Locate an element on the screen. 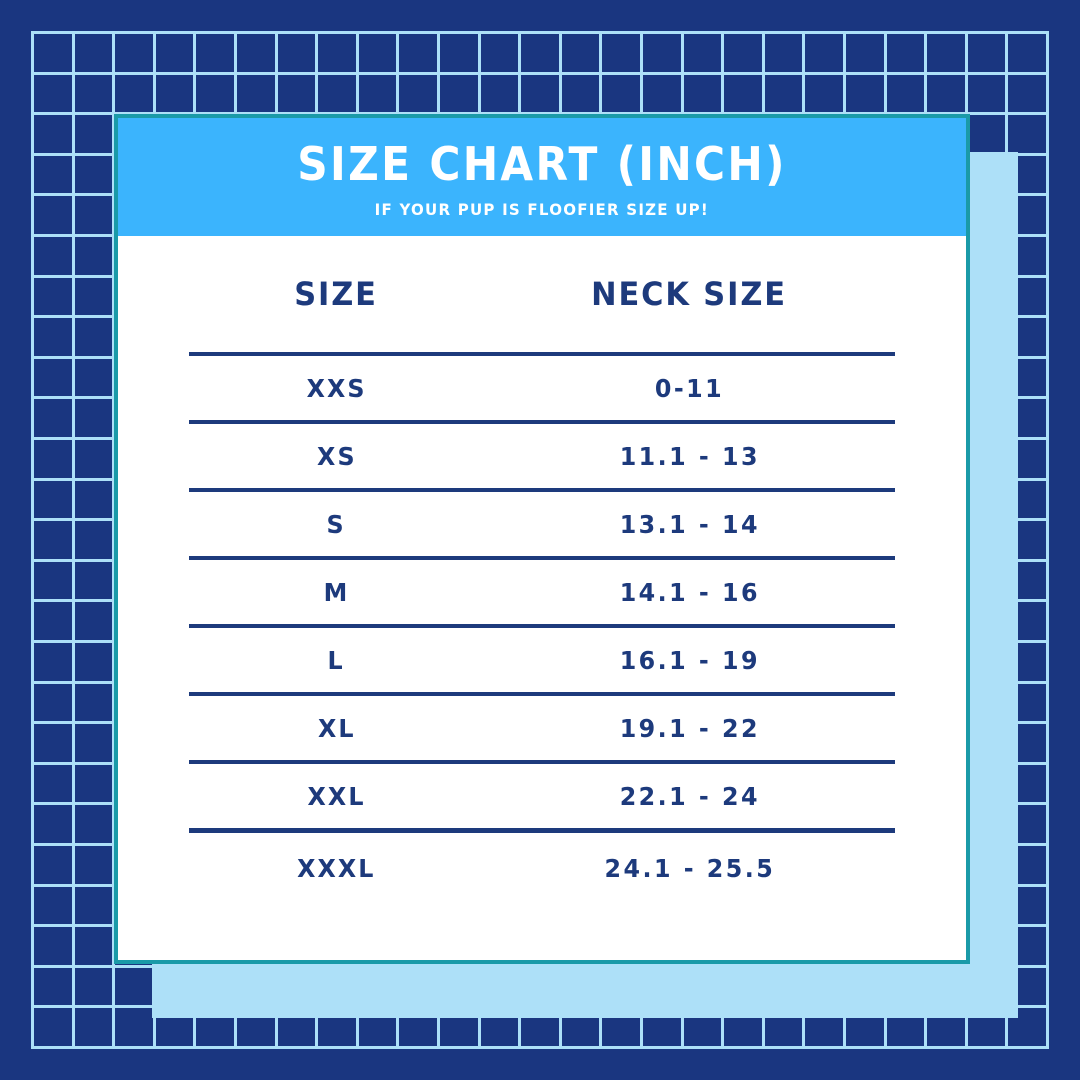  column-header-neck-size: NECK SIZE is located at coordinates (689, 294).